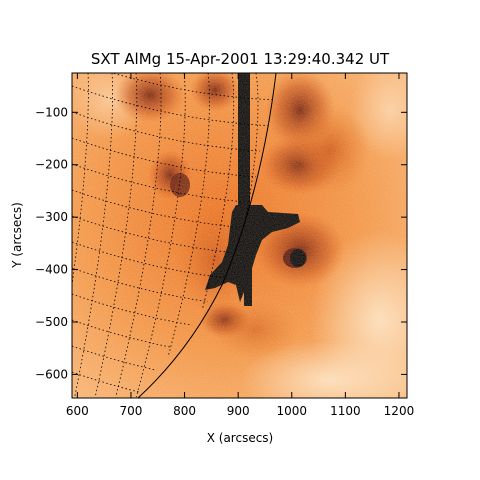 The image size is (480, 480). Describe the element at coordinates (51, 165) in the screenshot. I see `y-tick-label: −200` at that location.